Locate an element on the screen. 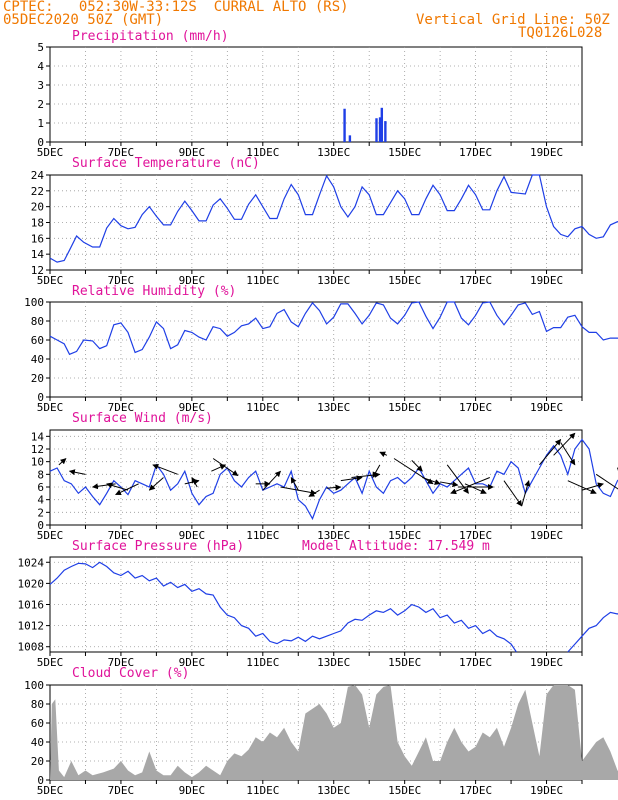 This screenshot has height=800, width=618. title-pressure: Surface Pressure (hPa) is located at coordinates (158, 546).